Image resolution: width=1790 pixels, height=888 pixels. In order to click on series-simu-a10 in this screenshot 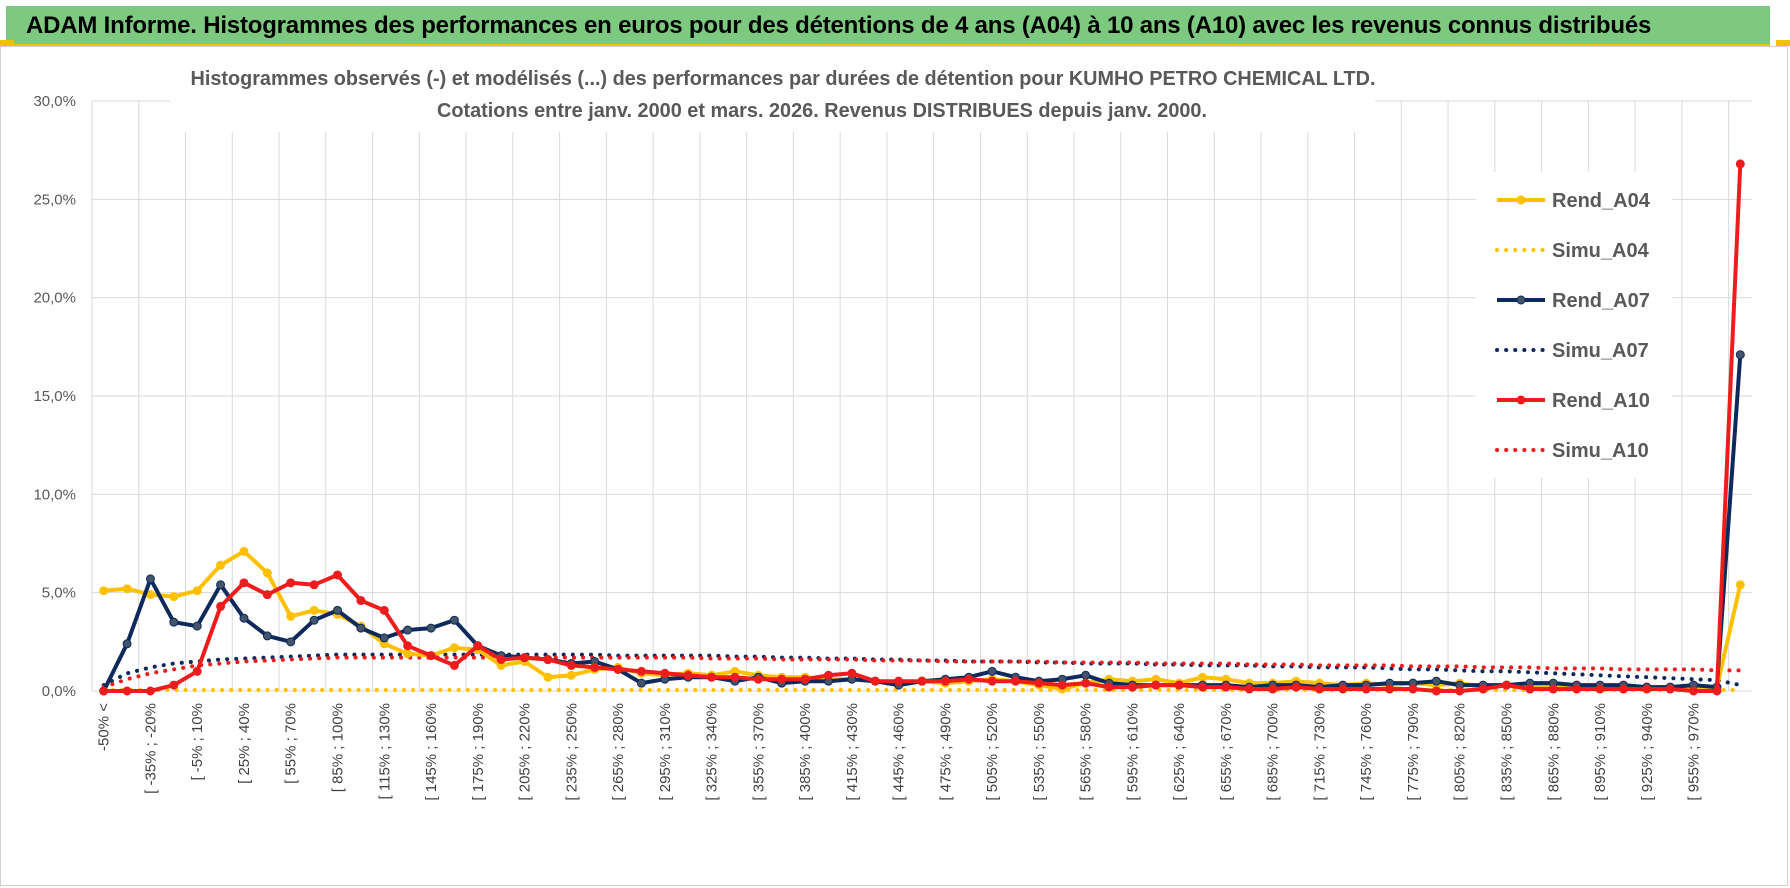, I will do `click(922, 672)`.